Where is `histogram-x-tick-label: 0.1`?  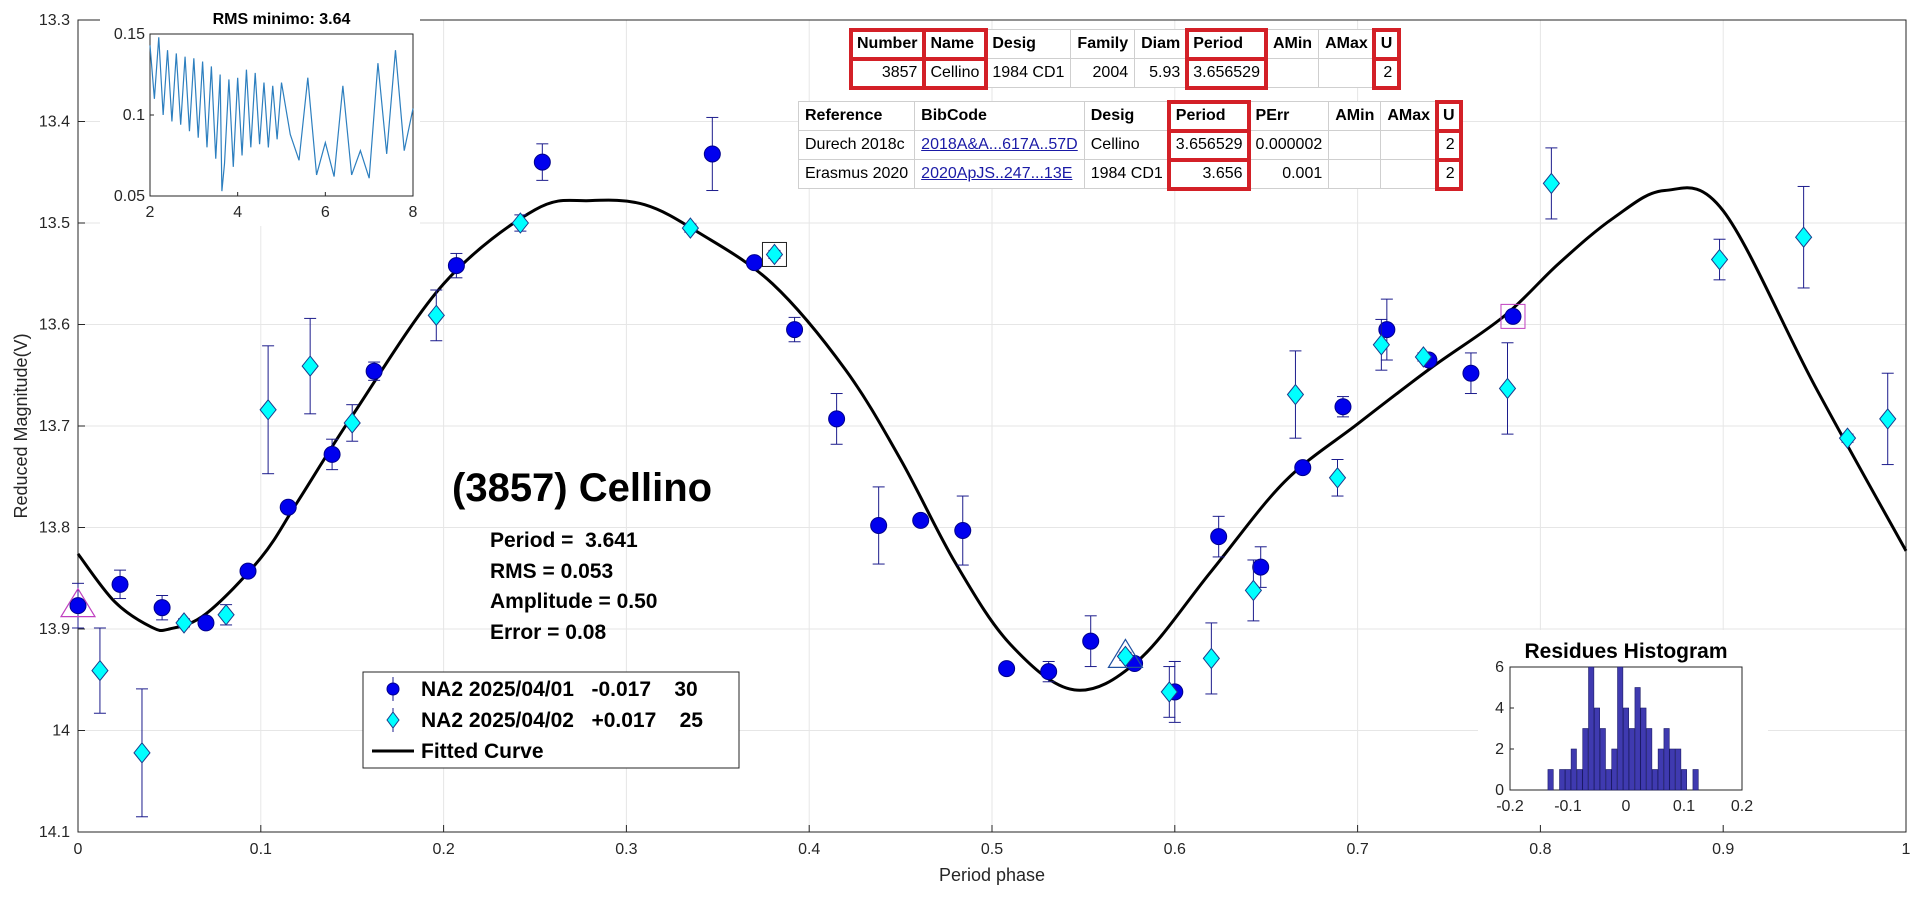 histogram-x-tick-label: 0.1 is located at coordinates (1684, 806).